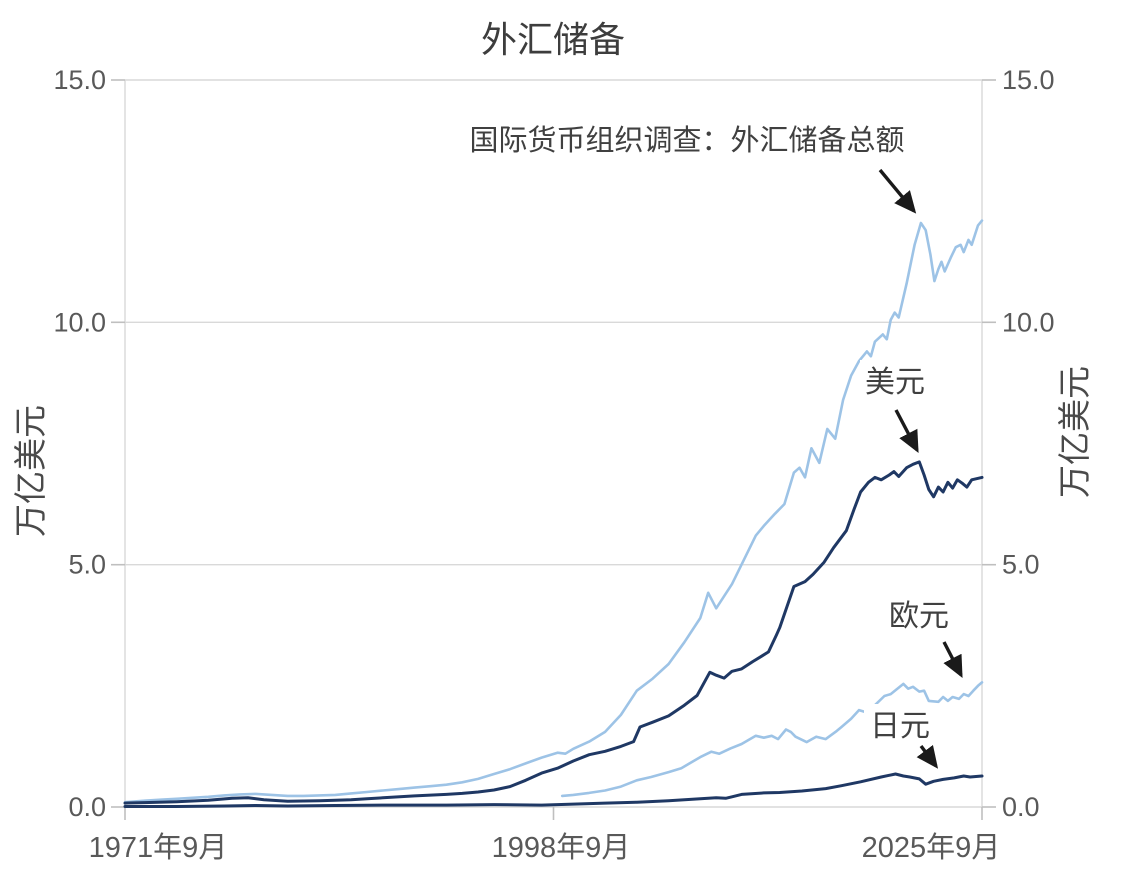 The width and height of the screenshot is (1121, 891). What do you see at coordinates (952, 660) in the screenshot?
I see `annotation-arrow-eur` at bounding box center [952, 660].